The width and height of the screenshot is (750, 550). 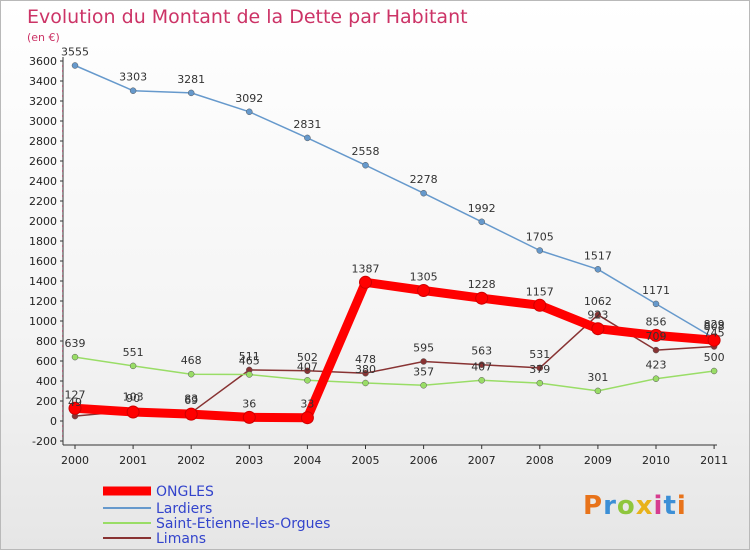 I want to click on y-tick-label: 3200, so click(x=43, y=101).